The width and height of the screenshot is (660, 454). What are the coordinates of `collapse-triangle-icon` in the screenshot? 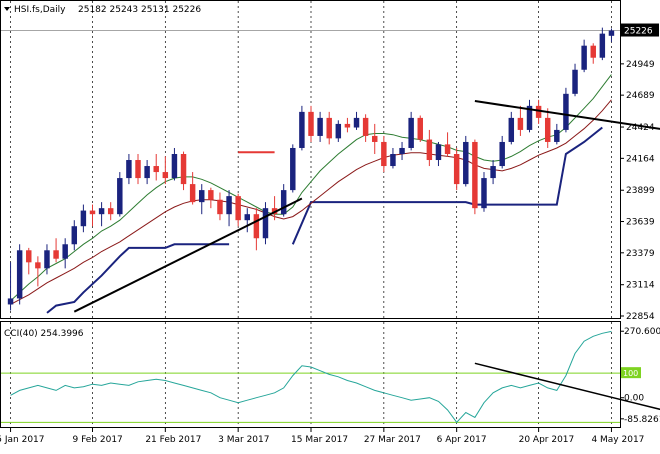 It's located at (7, 9).